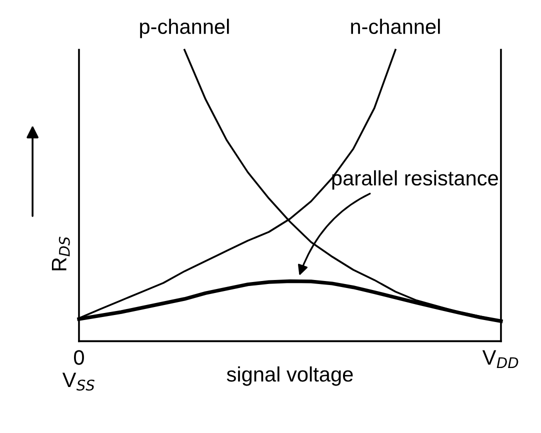 The height and width of the screenshot is (433, 541). I want to click on x-axis-title: signal voltage, so click(289, 376).